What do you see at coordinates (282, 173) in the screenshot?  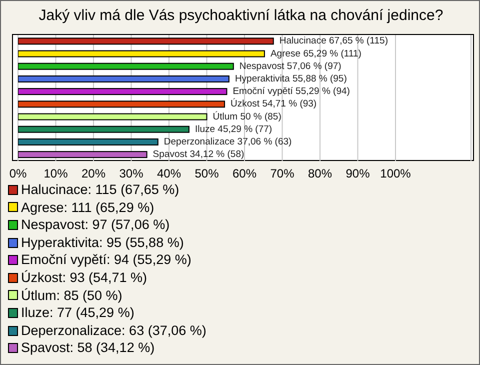 I see `x-tick-label: 70%` at bounding box center [282, 173].